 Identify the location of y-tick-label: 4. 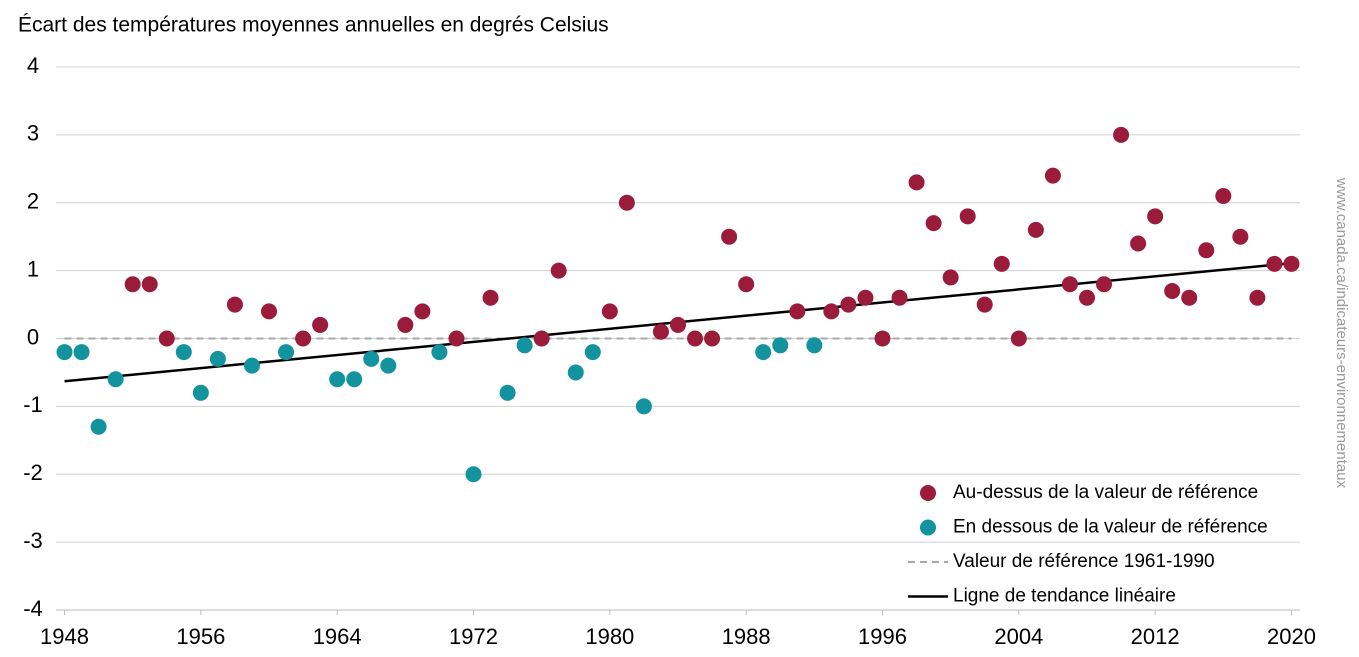
(33, 65).